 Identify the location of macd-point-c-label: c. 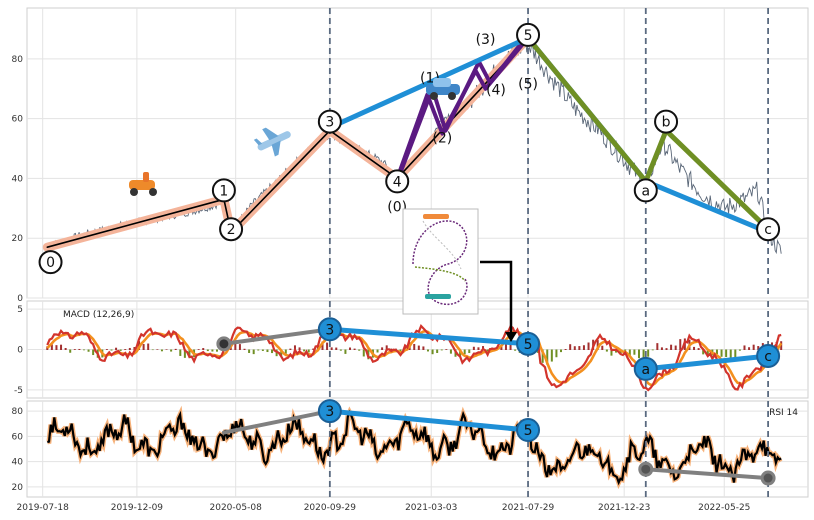
(768, 357).